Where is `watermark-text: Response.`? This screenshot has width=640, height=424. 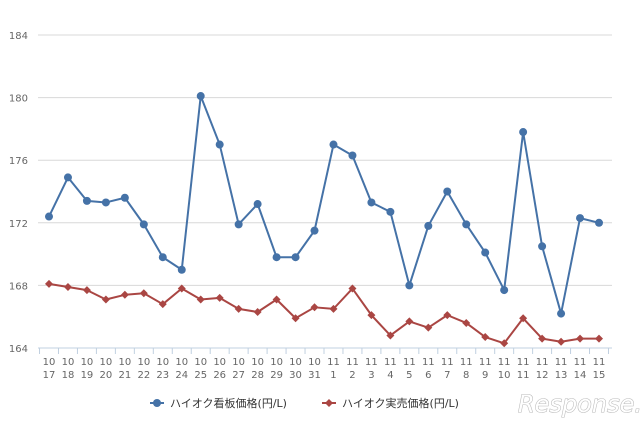
watermark-text: Response. is located at coordinates (579, 404).